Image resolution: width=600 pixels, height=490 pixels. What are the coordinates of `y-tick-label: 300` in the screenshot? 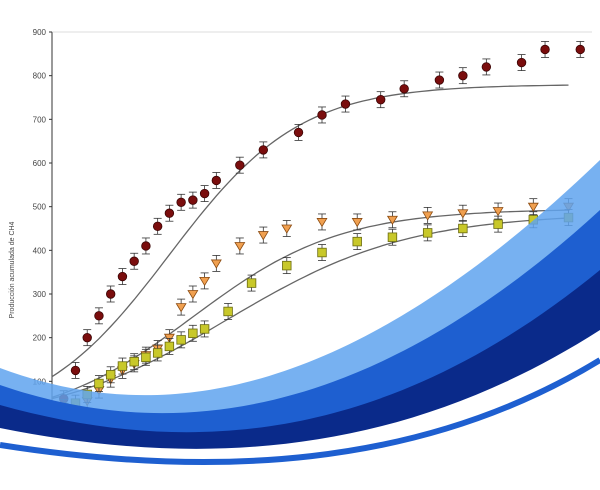 It's located at (40, 294).